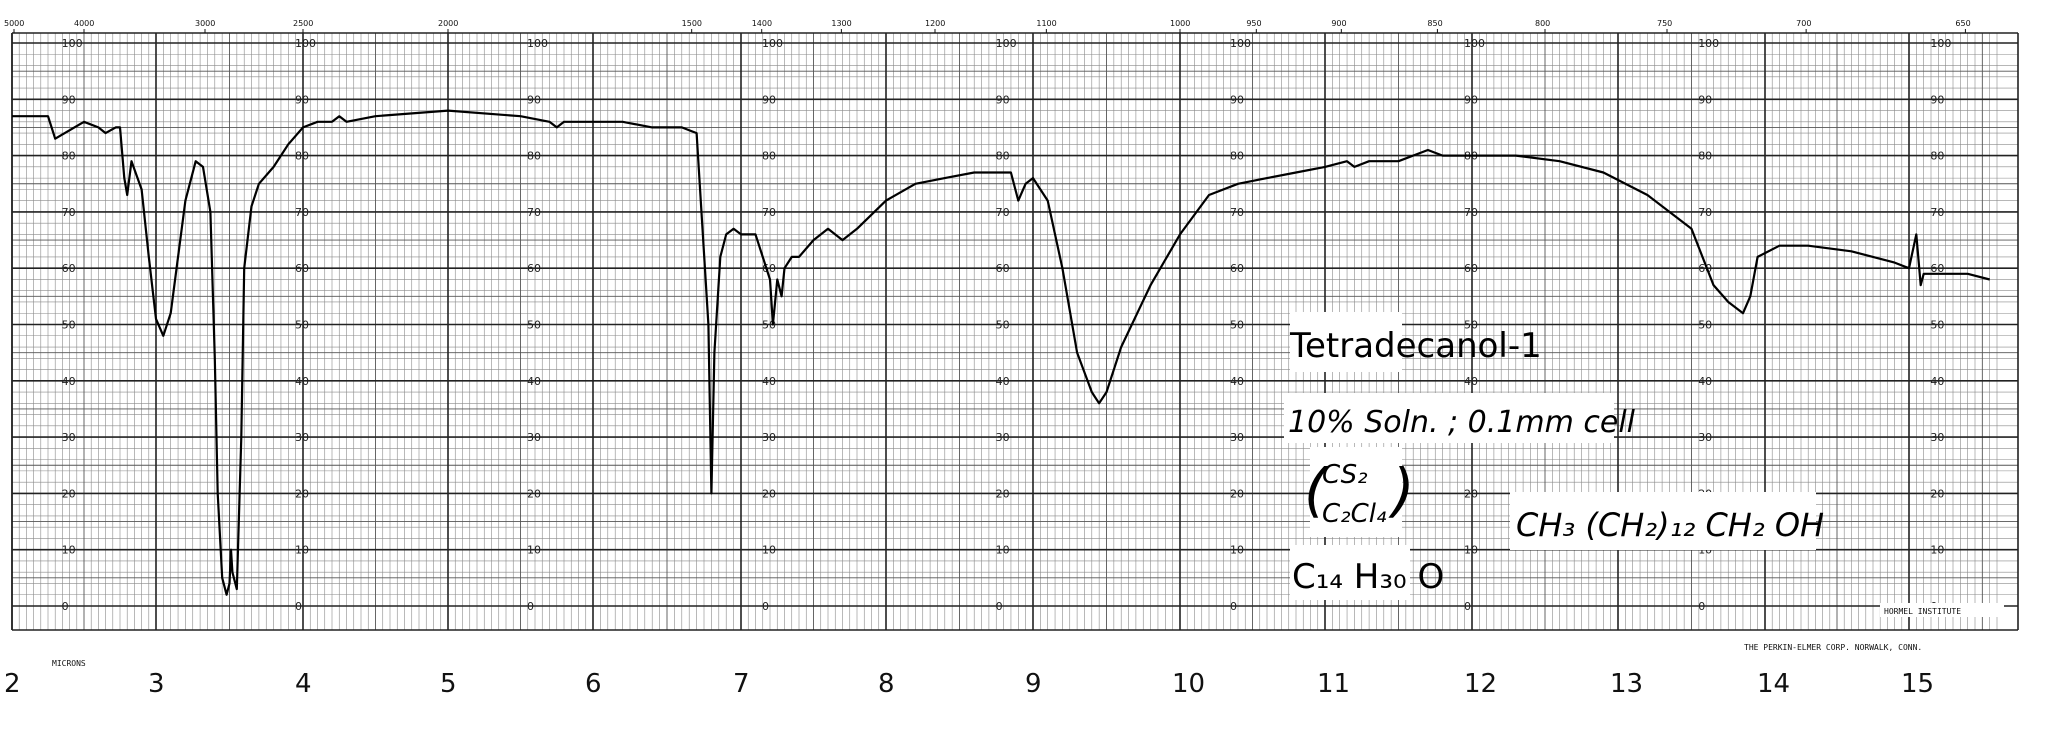 Image resolution: width=2058 pixels, height=729 pixels. I want to click on wavenumber-tick-label: 3000, so click(205, 23).